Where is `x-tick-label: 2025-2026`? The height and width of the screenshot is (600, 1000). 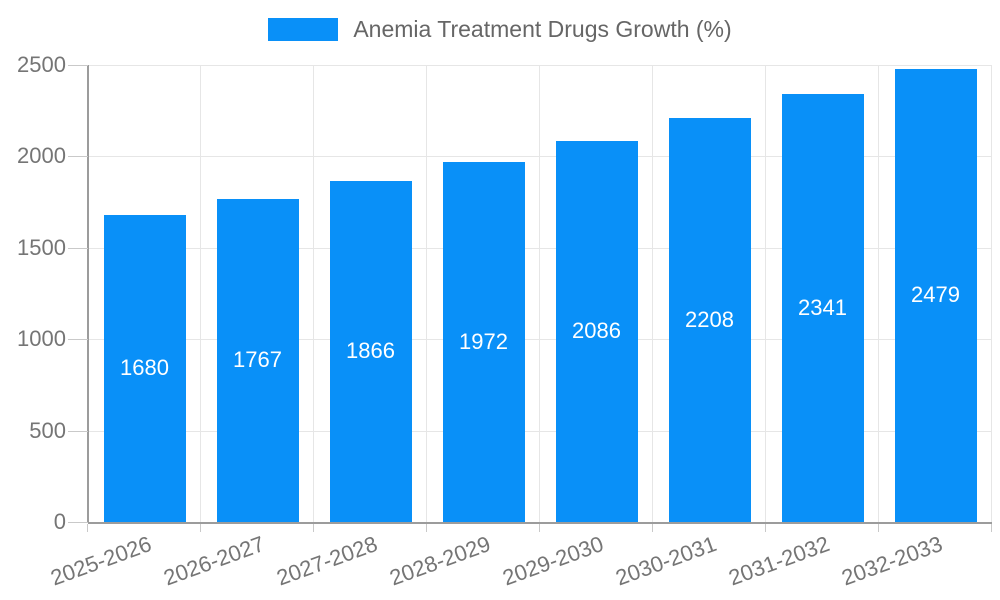 x-tick-label: 2025-2026 is located at coordinates (101, 561).